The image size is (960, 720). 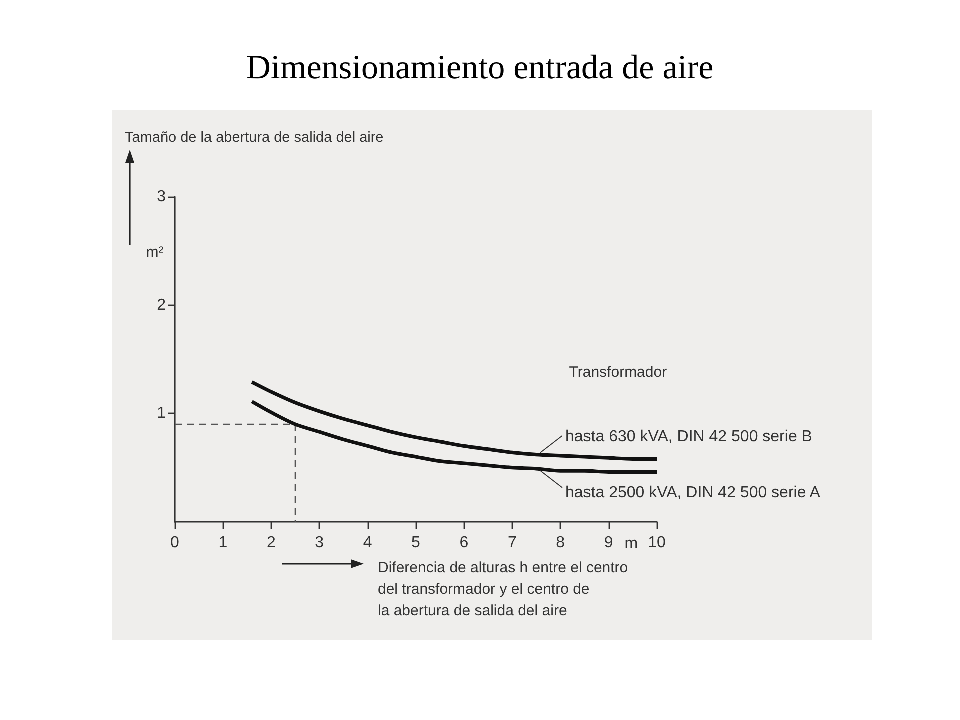 I want to click on x-tick-label: 1, so click(x=223, y=543).